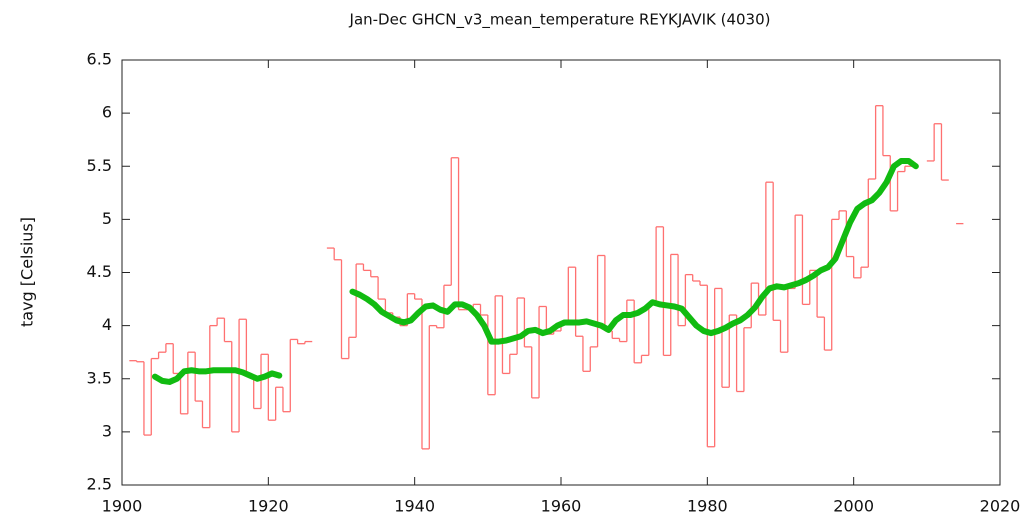 Image resolution: width=1032 pixels, height=524 pixels. I want to click on y-tick-label: 4, so click(107, 324).